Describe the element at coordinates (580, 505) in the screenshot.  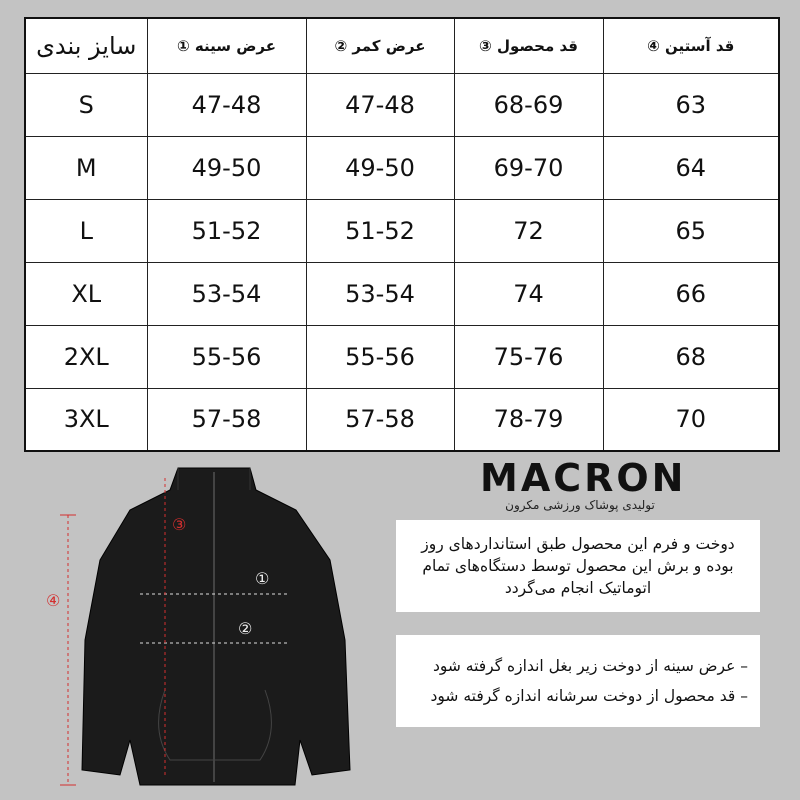
I see `brand-subtitle: تولیدی پوشاک ورزشی مکرون` at that location.